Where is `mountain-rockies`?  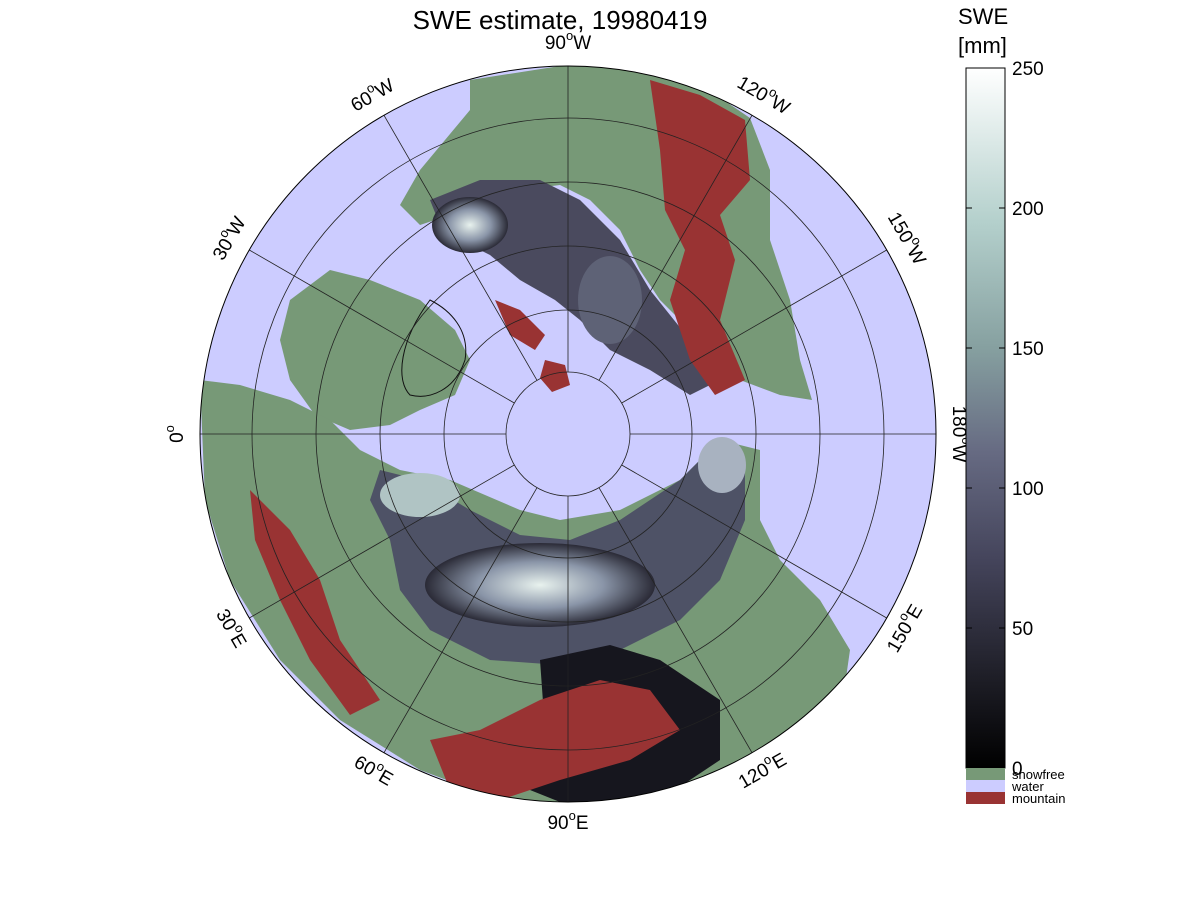 mountain-rockies is located at coordinates (700, 237).